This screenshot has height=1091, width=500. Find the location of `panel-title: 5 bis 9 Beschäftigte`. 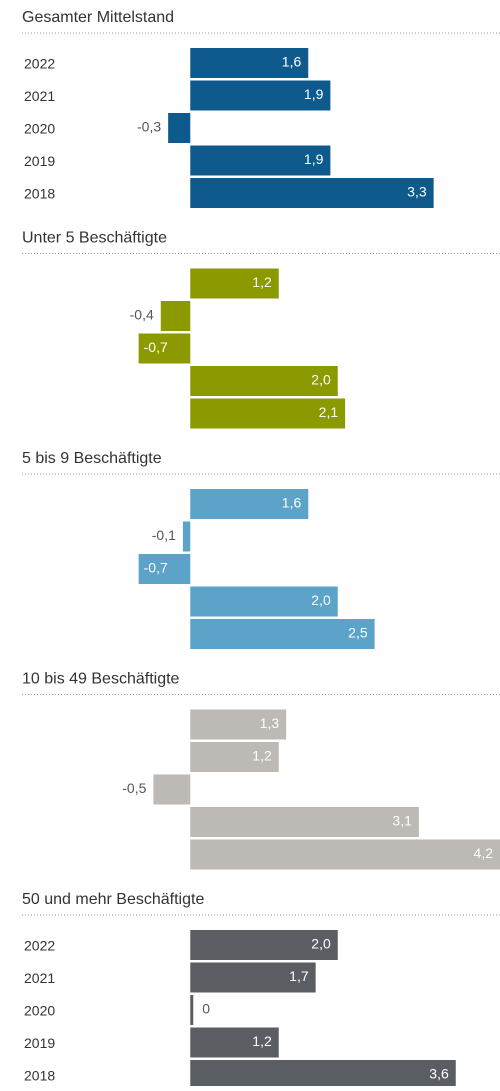

panel-title: 5 bis 9 Beschäftigte is located at coordinates (92, 458).